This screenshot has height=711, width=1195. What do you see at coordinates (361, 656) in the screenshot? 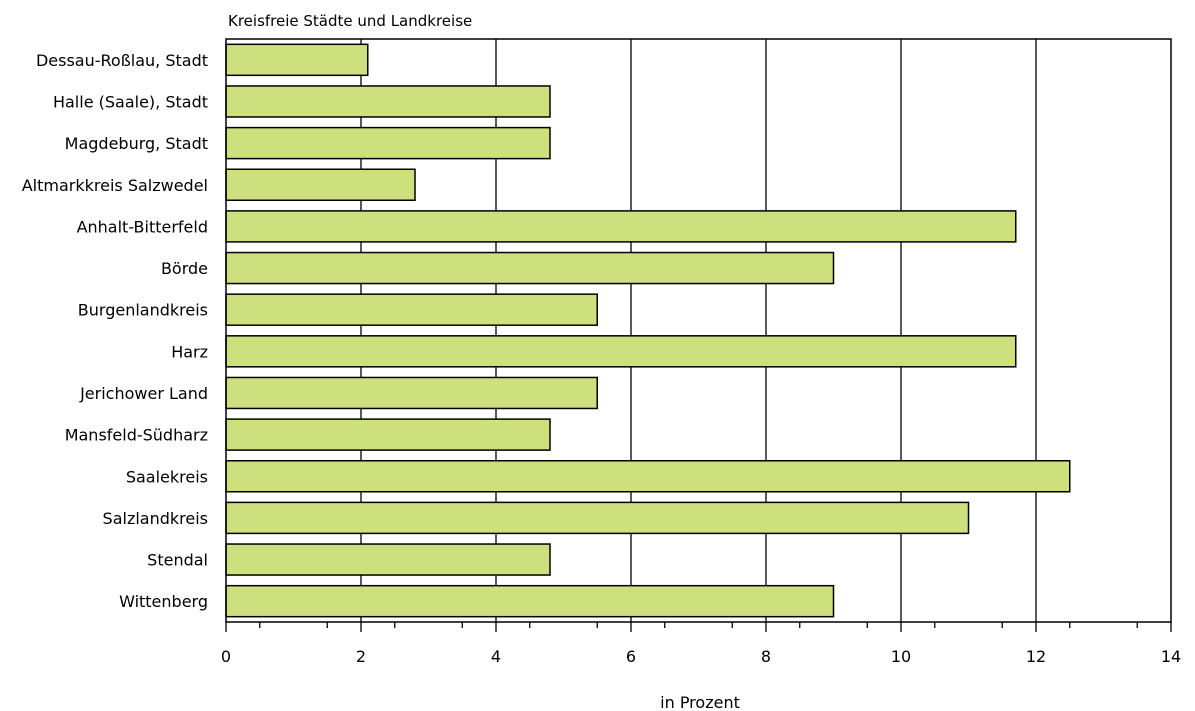
I see `x-tick-label: 2` at bounding box center [361, 656].